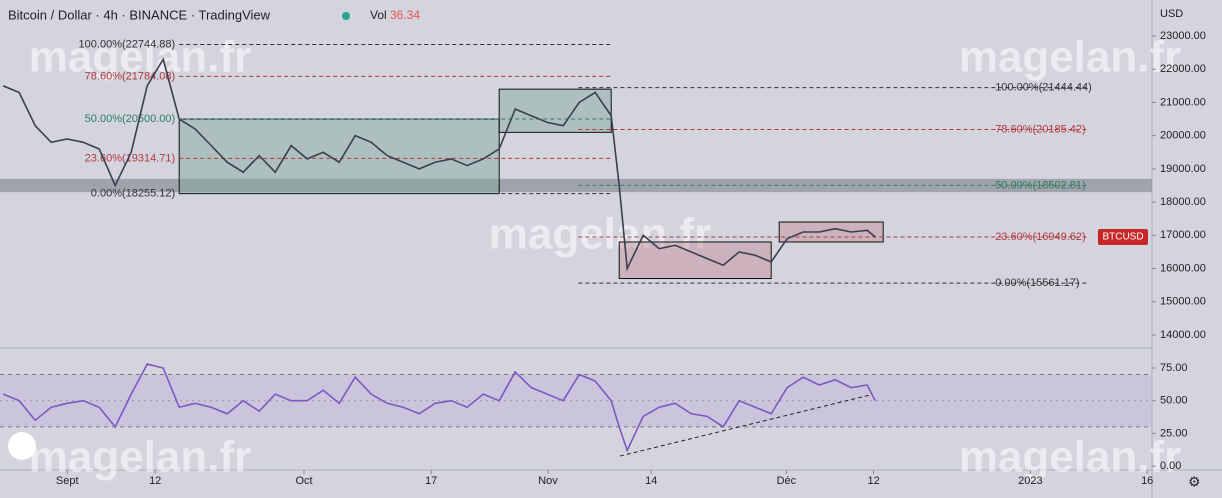 Image resolution: width=1222 pixels, height=498 pixels. Describe the element at coordinates (1043, 88) in the screenshot. I see `fib-label: 100.00%(21444.44)` at that location.